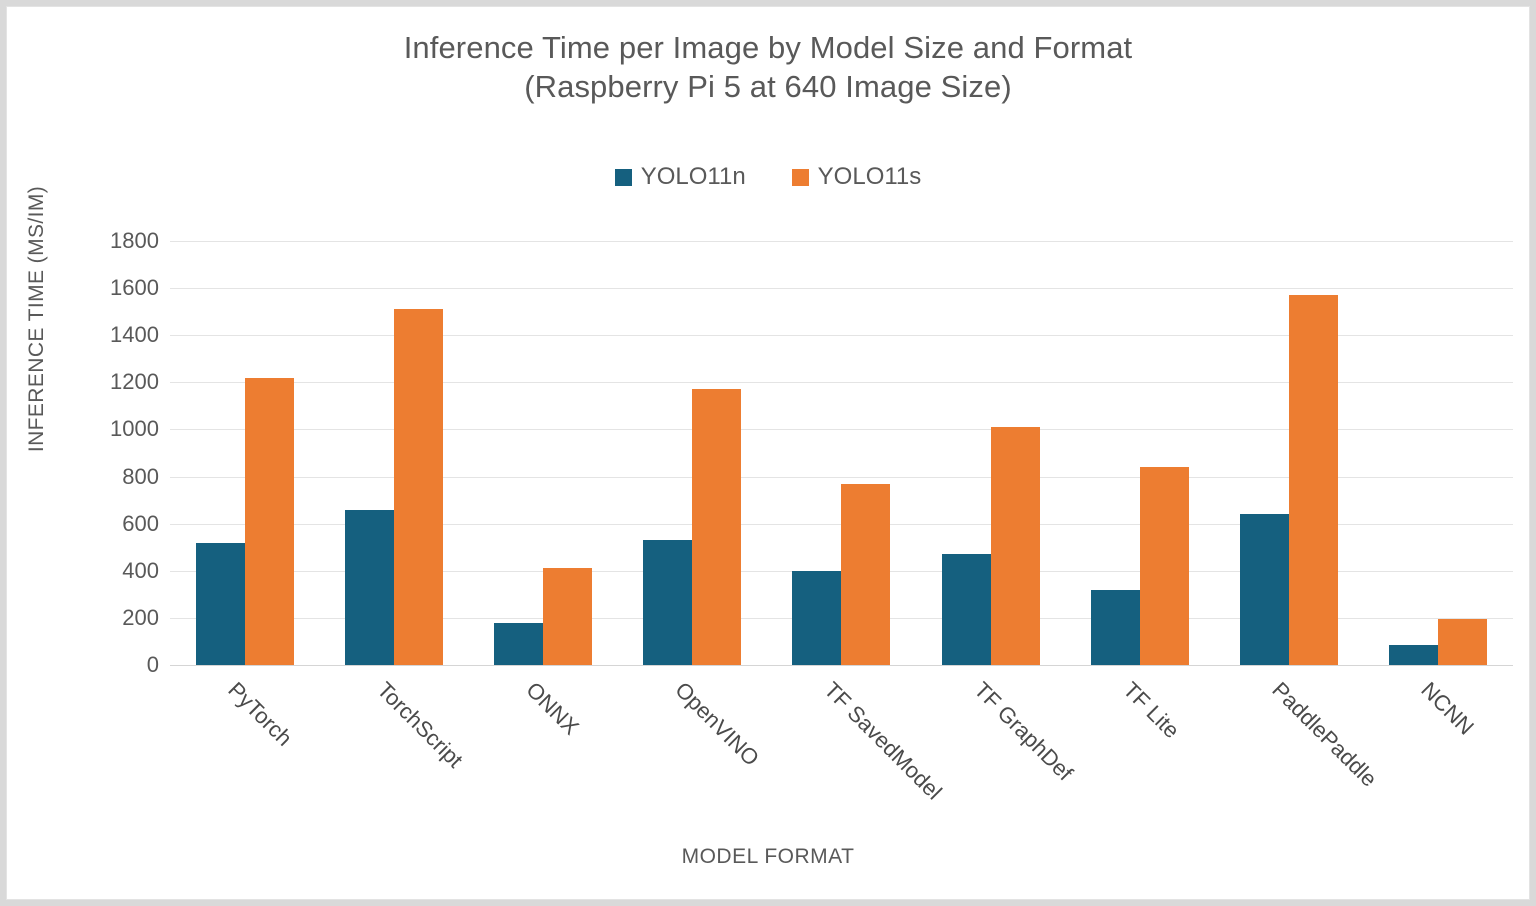 The width and height of the screenshot is (1536, 906). I want to click on y-axis-tick-label: 400, so click(140, 570).